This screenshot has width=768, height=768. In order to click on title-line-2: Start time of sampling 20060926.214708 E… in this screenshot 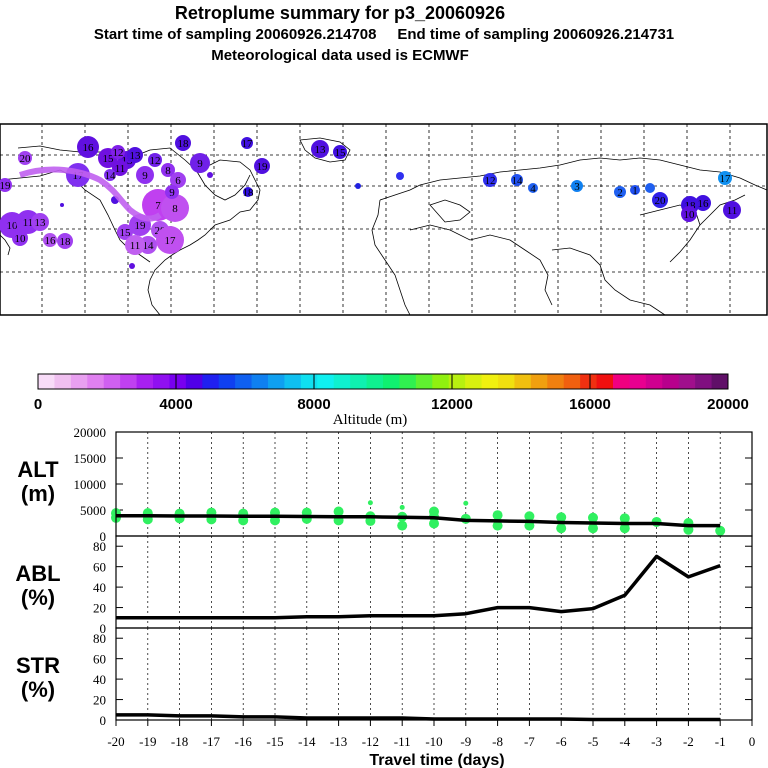, I will do `click(384, 34)`.